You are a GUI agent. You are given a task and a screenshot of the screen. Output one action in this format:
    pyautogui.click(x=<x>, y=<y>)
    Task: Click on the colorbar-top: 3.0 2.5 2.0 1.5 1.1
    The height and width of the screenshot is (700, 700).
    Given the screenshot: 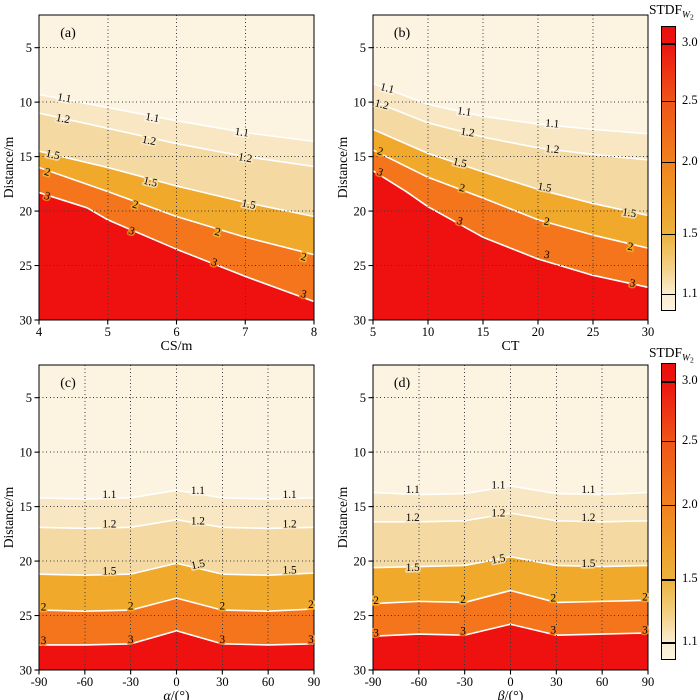 What is the action you would take?
    pyautogui.click(x=679, y=168)
    